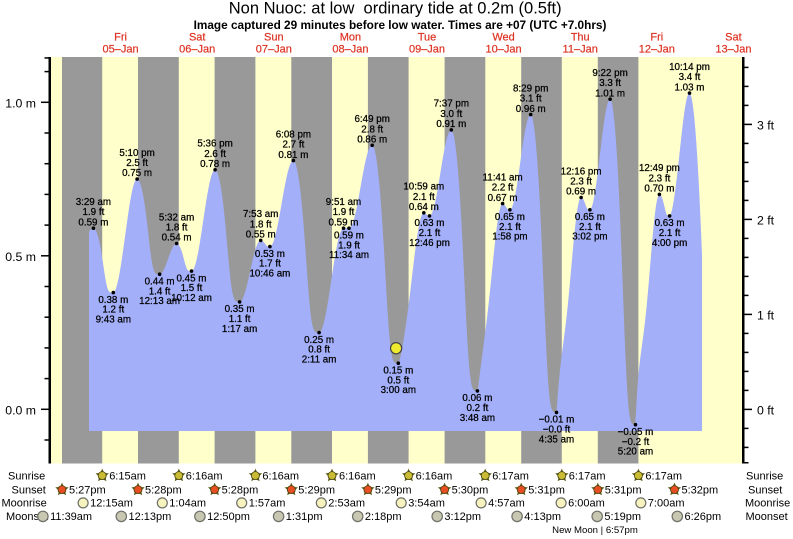 The width and height of the screenshot is (793, 539). I want to click on svg-text: 12–Jan, so click(657, 49).